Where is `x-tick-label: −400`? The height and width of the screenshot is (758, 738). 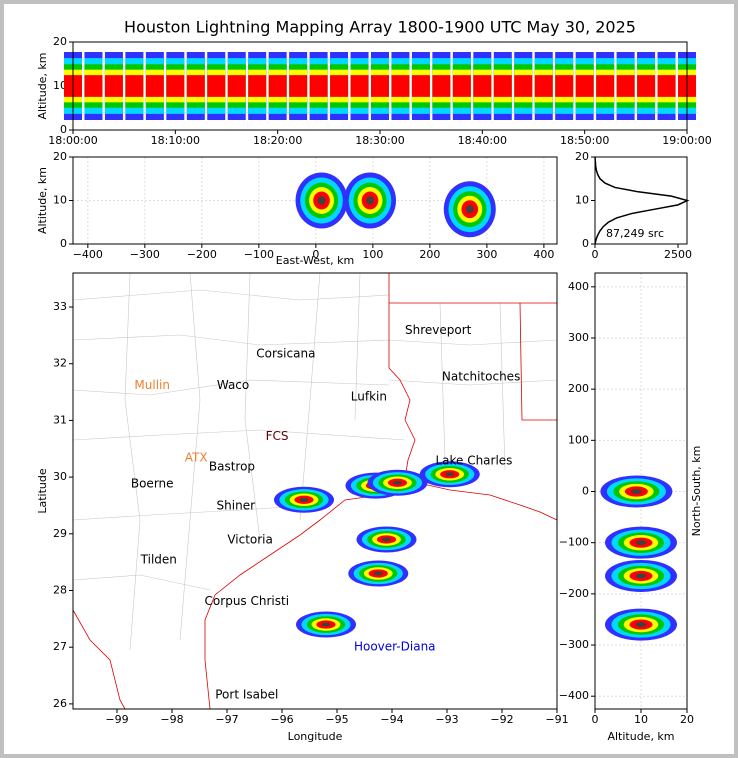
x-tick-label: −400 is located at coordinates (88, 254).